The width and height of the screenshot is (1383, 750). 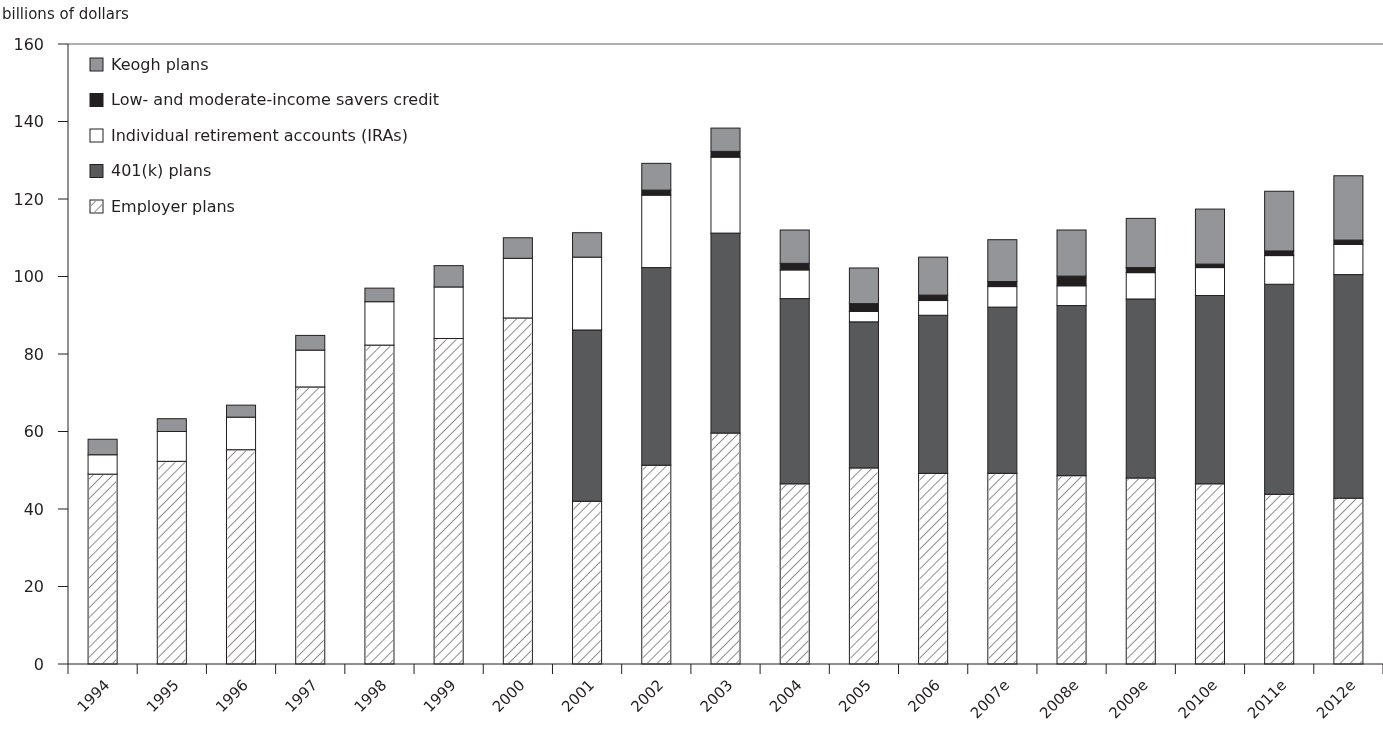 What do you see at coordinates (275, 100) in the screenshot?
I see `legend-label: Low- and moderate-income savers credit` at bounding box center [275, 100].